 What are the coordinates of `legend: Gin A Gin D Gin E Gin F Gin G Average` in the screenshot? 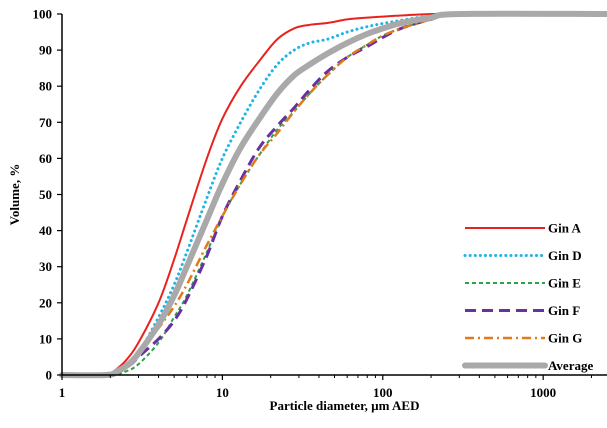 It's located at (527, 297).